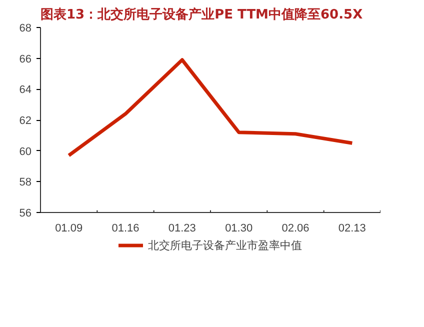  Describe the element at coordinates (25, 182) in the screenshot. I see `y-tick-label: 58` at that location.